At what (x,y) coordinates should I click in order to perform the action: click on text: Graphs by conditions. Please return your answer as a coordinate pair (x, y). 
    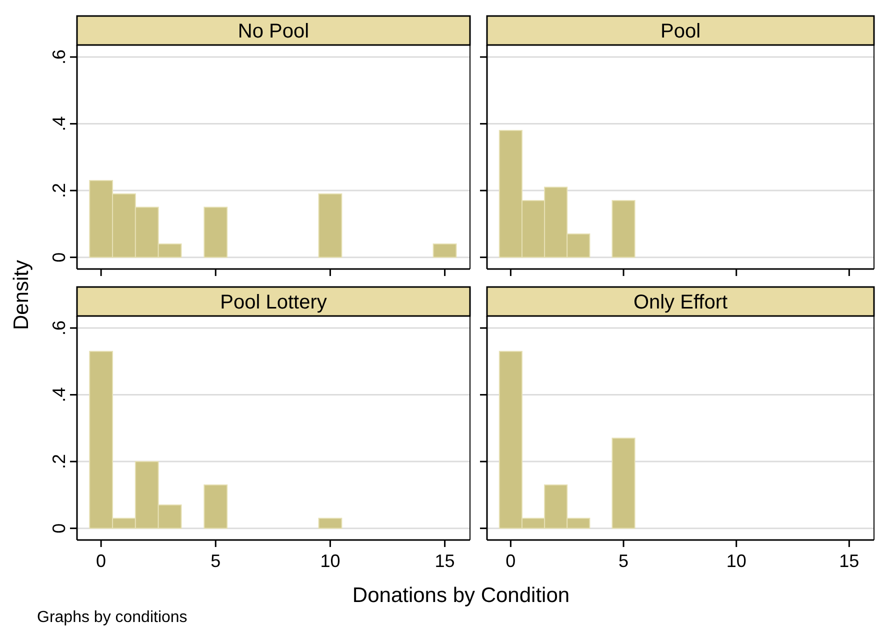
    Looking at the image, I should click on (112, 617).